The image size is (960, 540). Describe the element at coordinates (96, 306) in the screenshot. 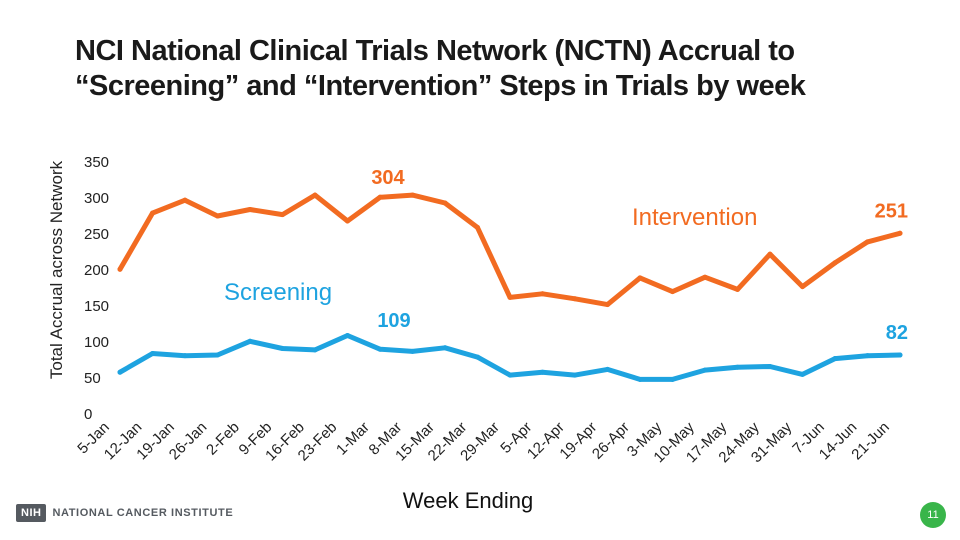

I see `y-tick-label: 150` at that location.